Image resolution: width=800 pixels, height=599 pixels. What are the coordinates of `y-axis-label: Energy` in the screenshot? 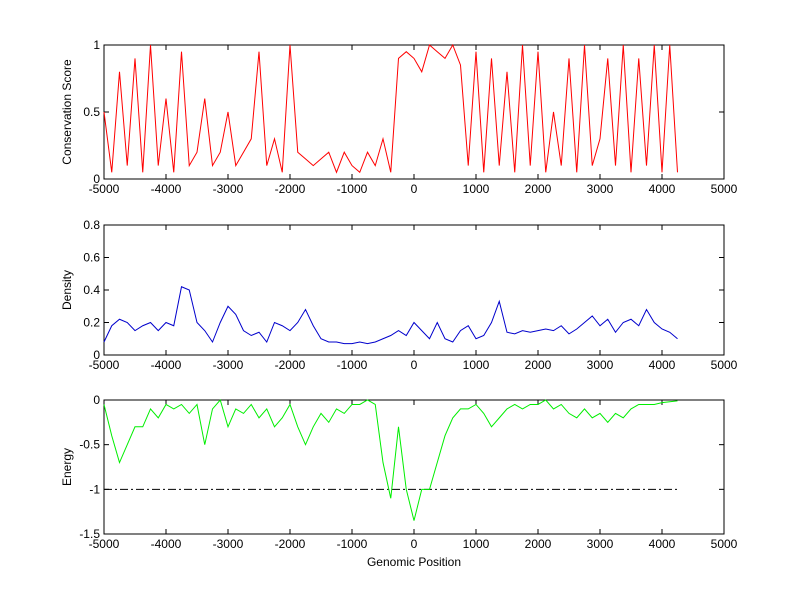 It's located at (67, 467).